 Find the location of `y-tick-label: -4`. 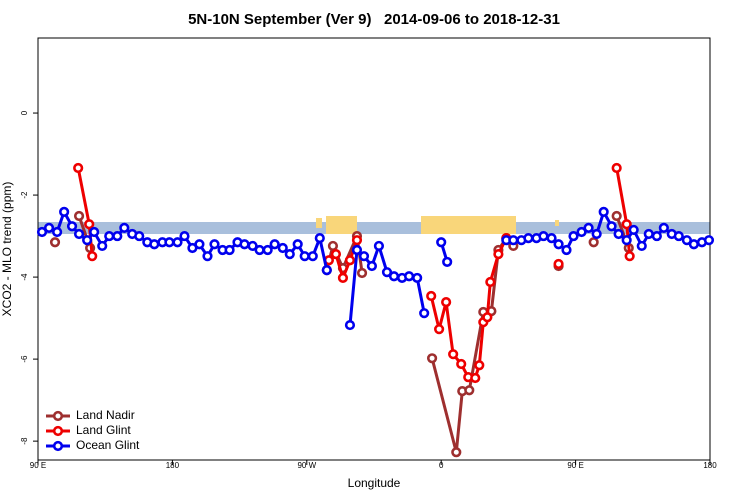

y-tick-label: -4 is located at coordinates (24, 277).